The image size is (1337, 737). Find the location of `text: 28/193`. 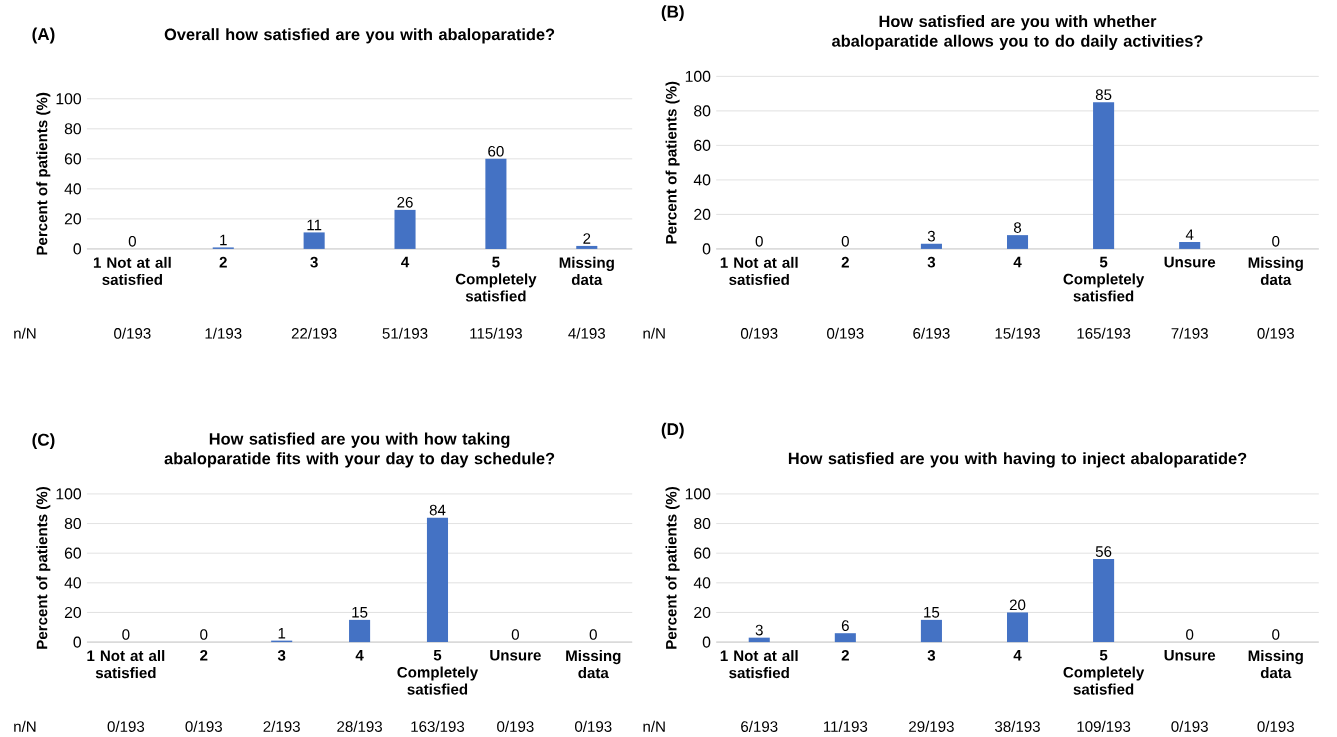

text: 28/193 is located at coordinates (359, 726).